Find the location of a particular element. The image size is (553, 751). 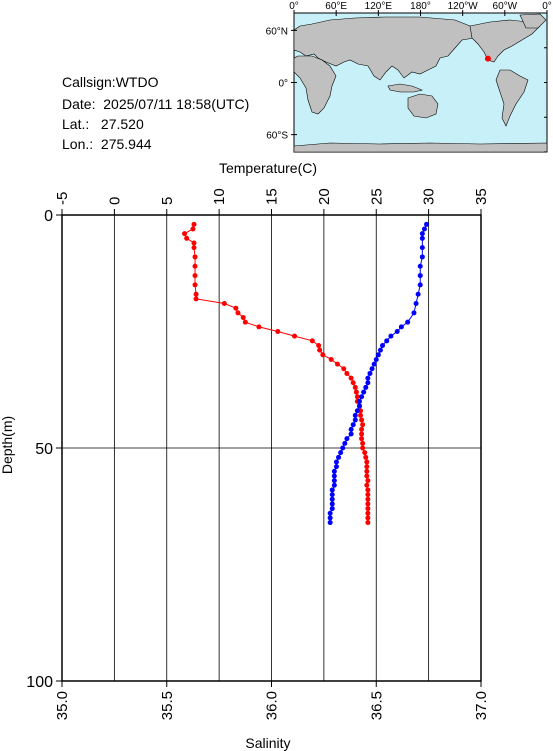

depth-axis-label: Depth(m) is located at coordinates (7, 445).